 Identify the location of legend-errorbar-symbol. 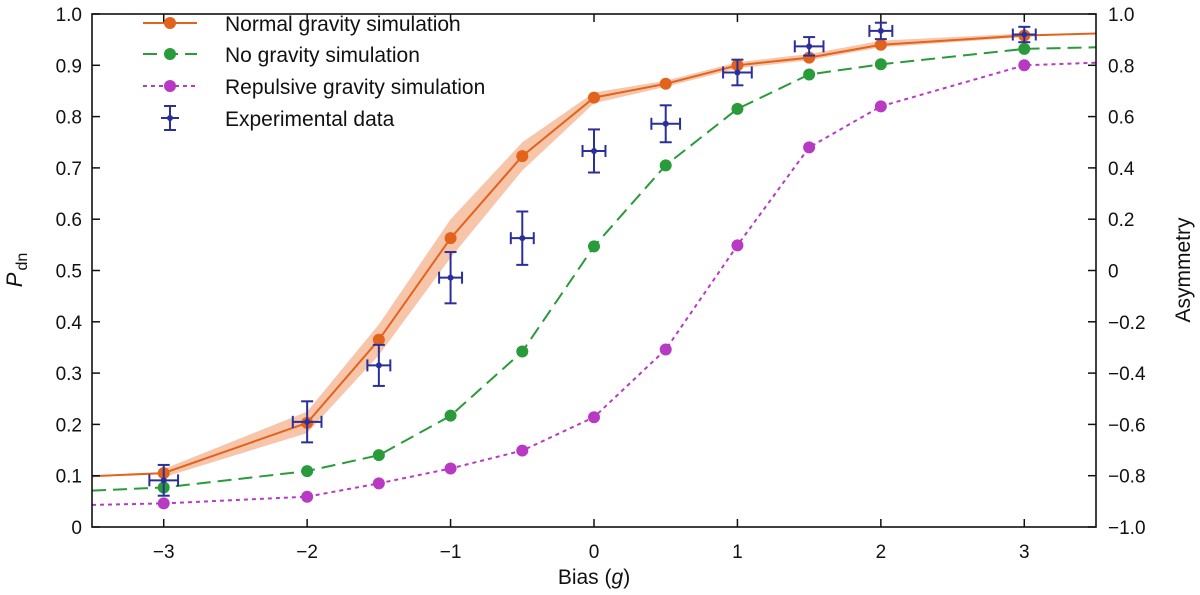
(170, 118).